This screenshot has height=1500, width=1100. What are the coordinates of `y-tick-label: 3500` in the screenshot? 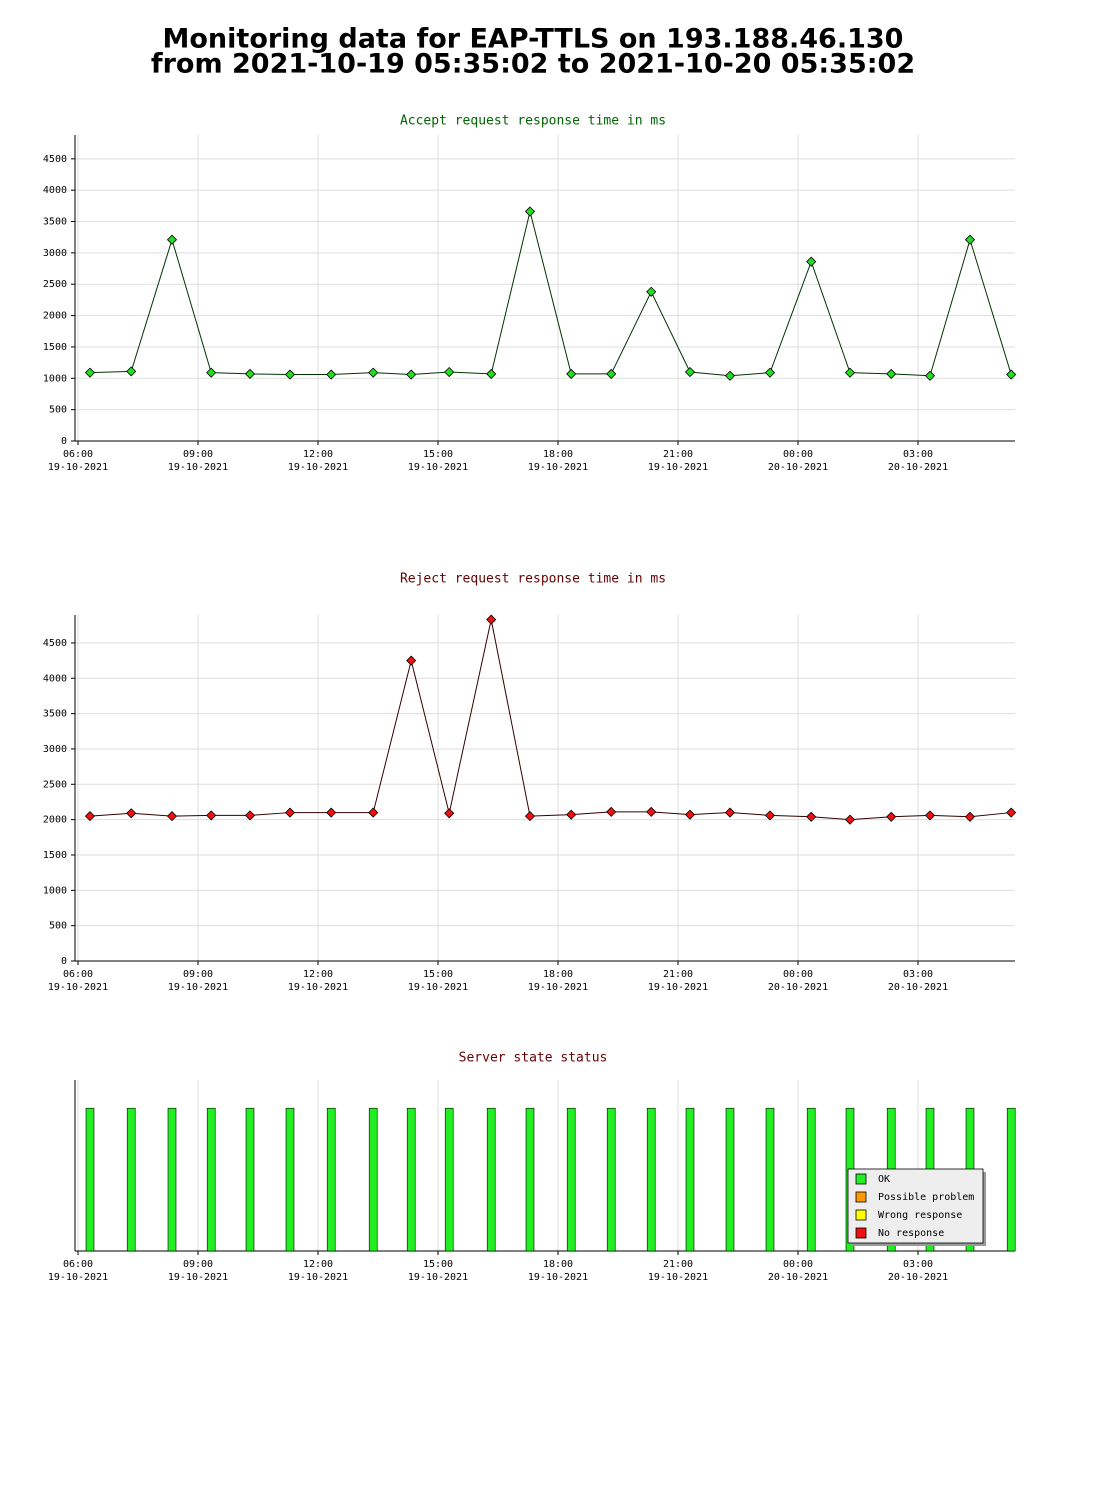 It's located at (55, 222).